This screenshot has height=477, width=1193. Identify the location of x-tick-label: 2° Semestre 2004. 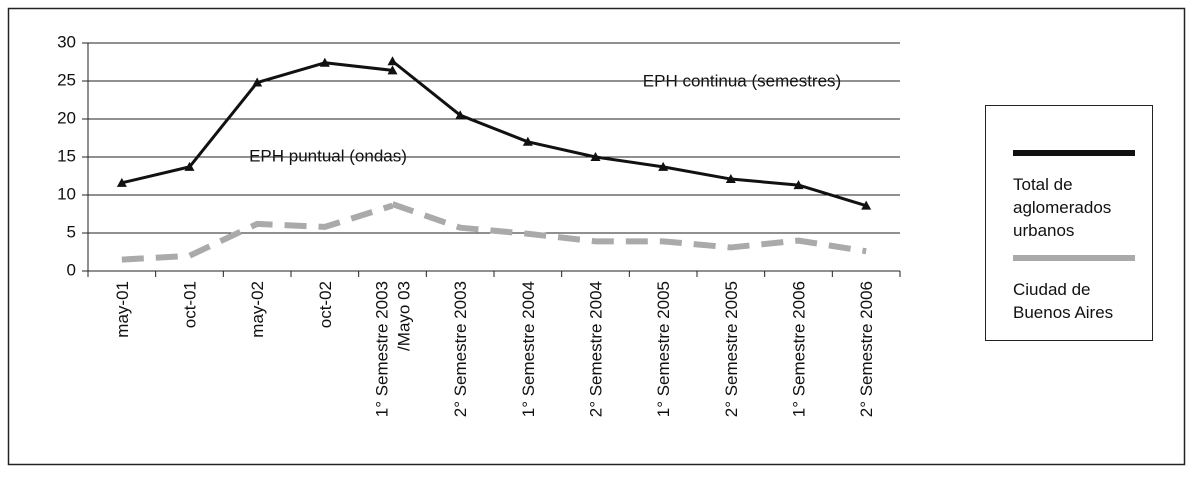
(596, 349).